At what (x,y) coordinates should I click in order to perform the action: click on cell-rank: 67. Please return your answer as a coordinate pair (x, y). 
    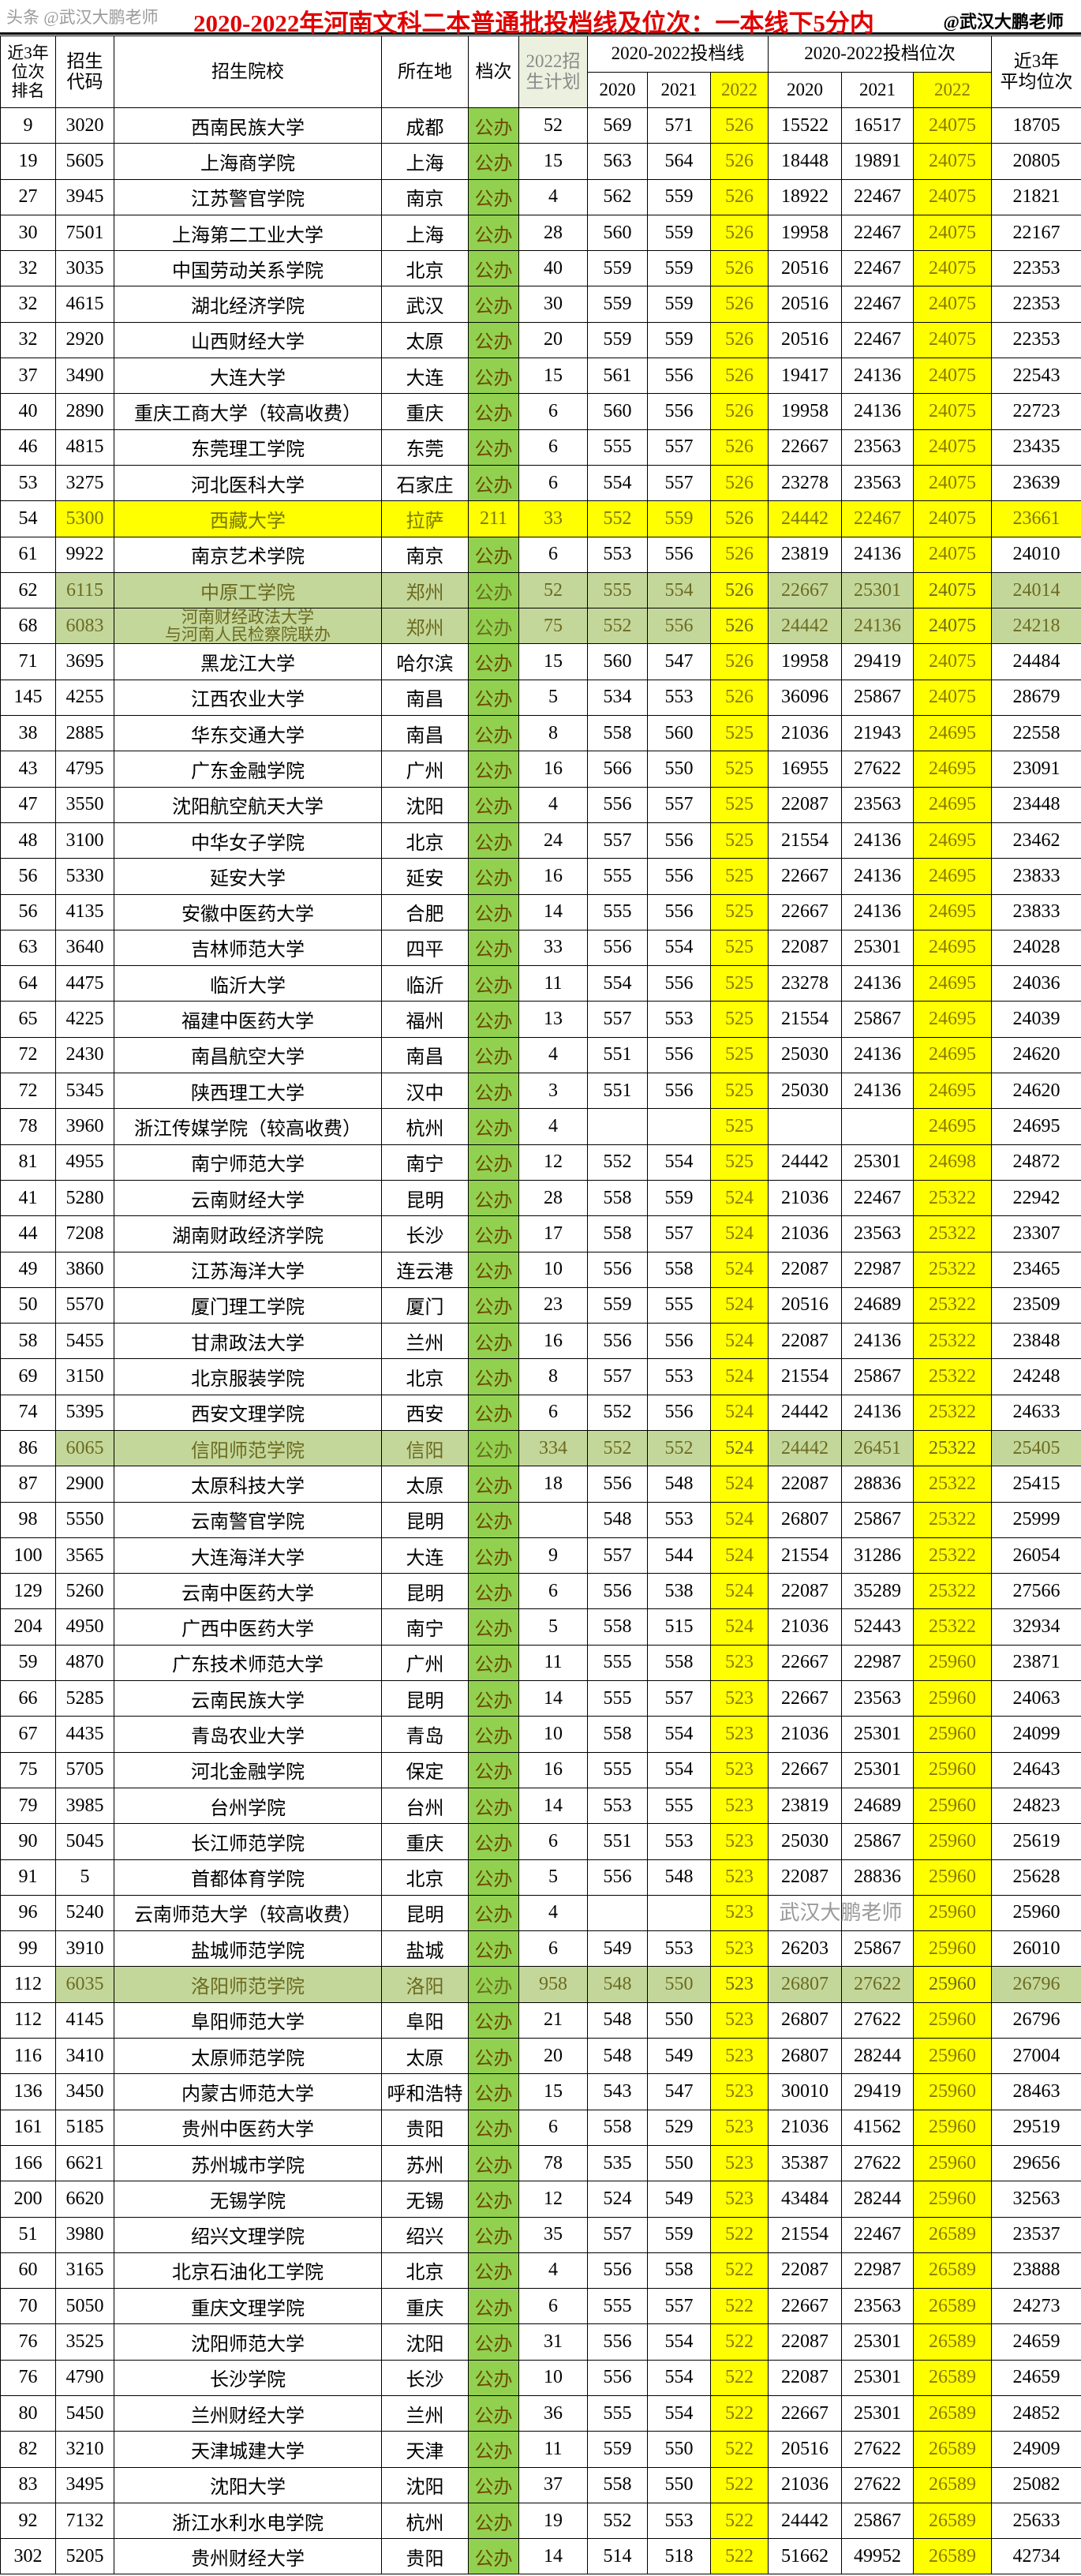
    Looking at the image, I should click on (28, 1734).